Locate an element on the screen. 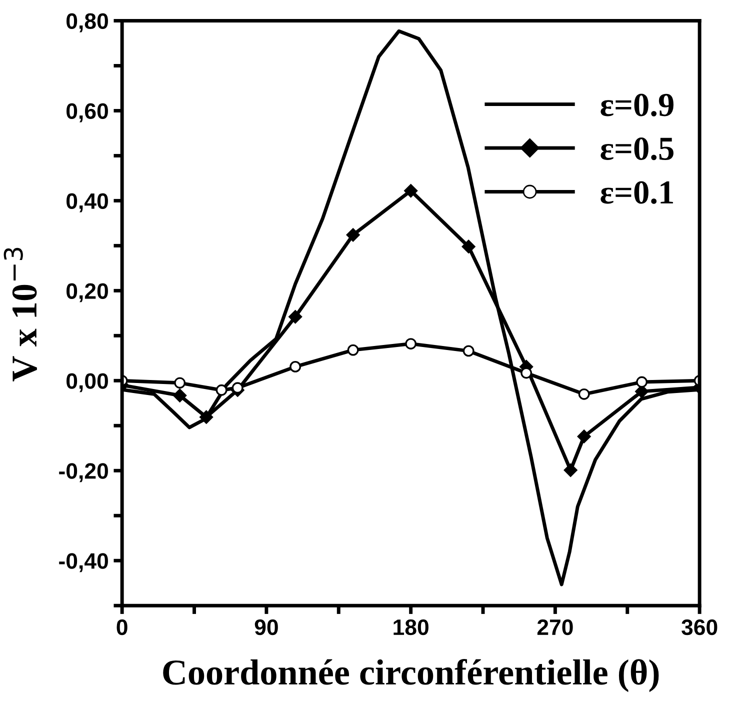  legend-label: ε=0.9 is located at coordinates (637, 105).